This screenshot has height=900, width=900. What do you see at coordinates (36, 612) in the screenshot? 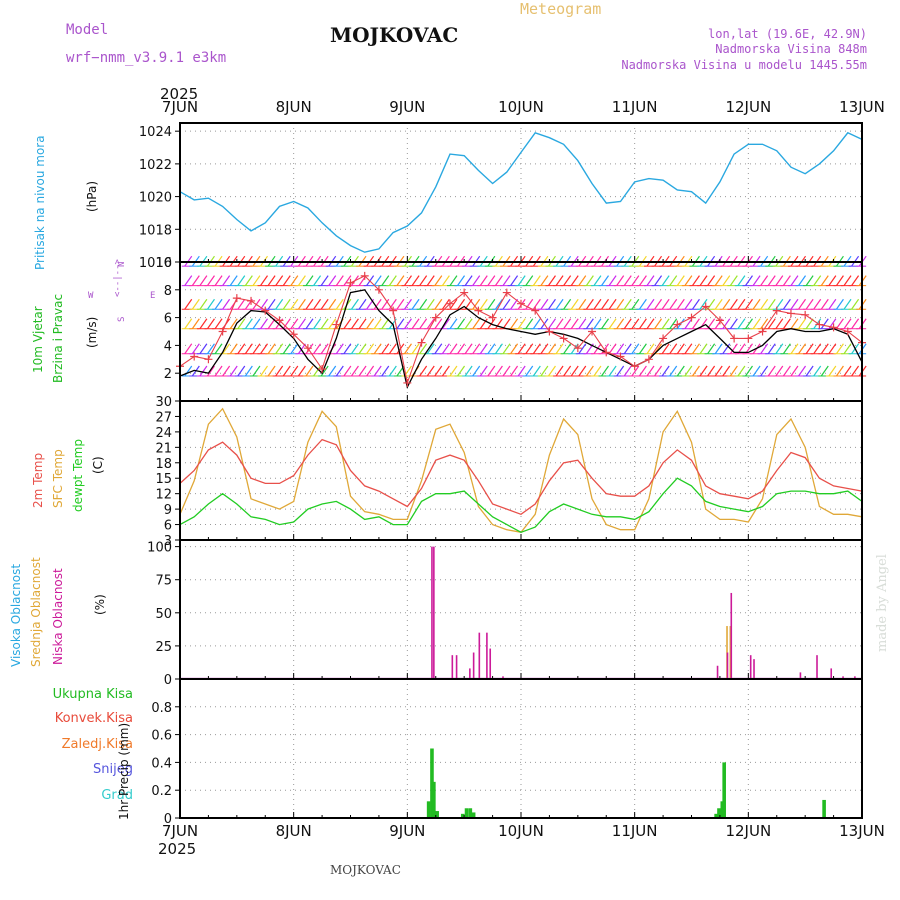
I see `mid-cloud-label: Srednja Oblacnost` at bounding box center [36, 612].